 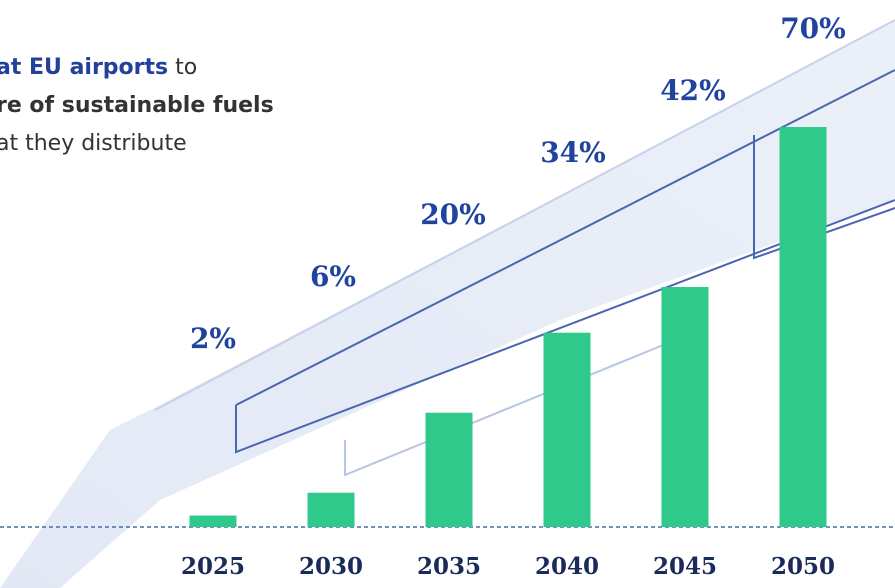 What do you see at coordinates (685, 566) in the screenshot?
I see `x-tick-label: 2045` at bounding box center [685, 566].